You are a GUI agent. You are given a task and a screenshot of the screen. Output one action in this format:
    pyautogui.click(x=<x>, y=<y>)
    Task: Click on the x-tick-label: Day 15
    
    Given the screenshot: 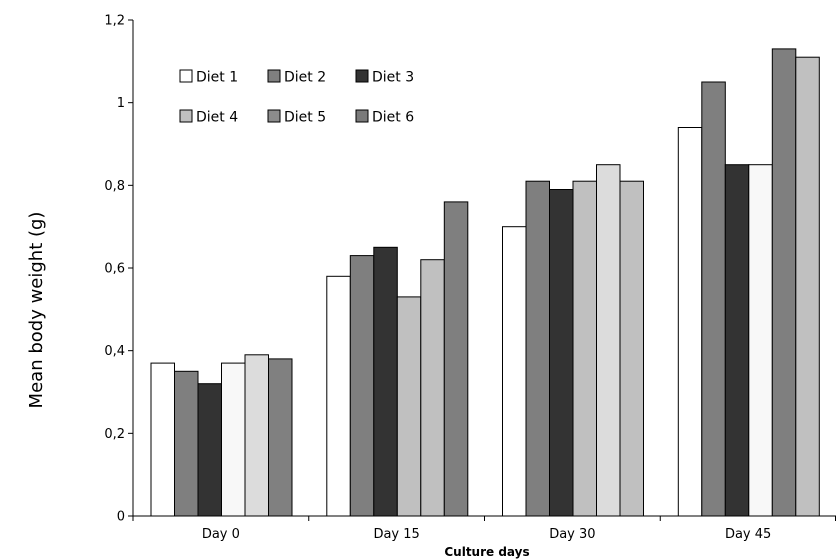 What is the action you would take?
    pyautogui.click(x=396, y=534)
    